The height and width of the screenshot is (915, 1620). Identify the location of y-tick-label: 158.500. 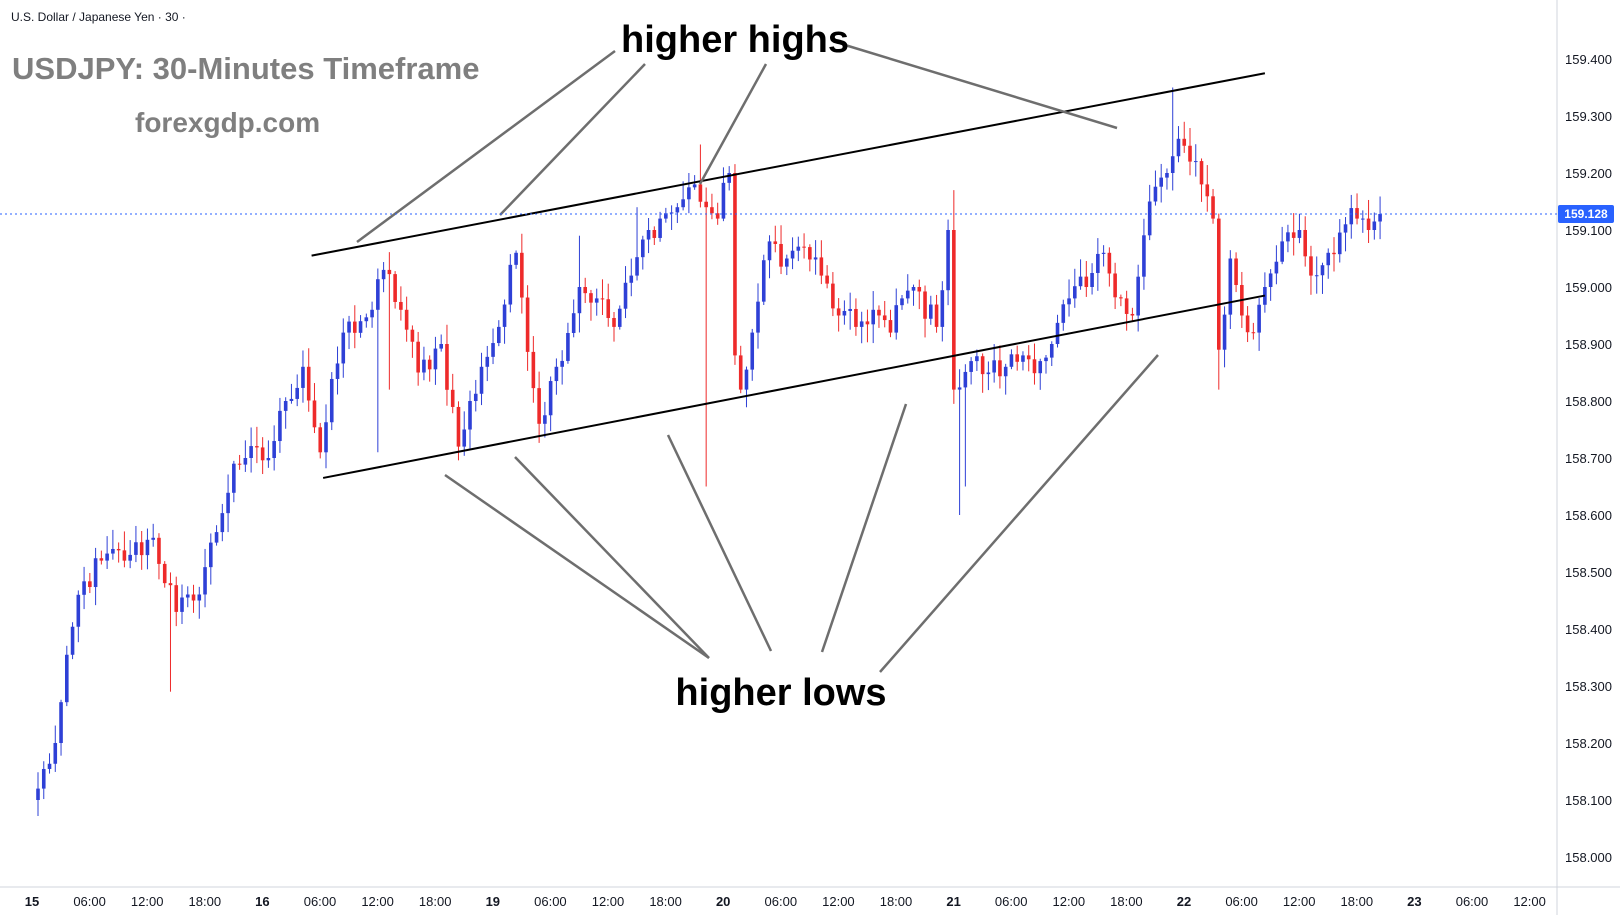
(1588, 572).